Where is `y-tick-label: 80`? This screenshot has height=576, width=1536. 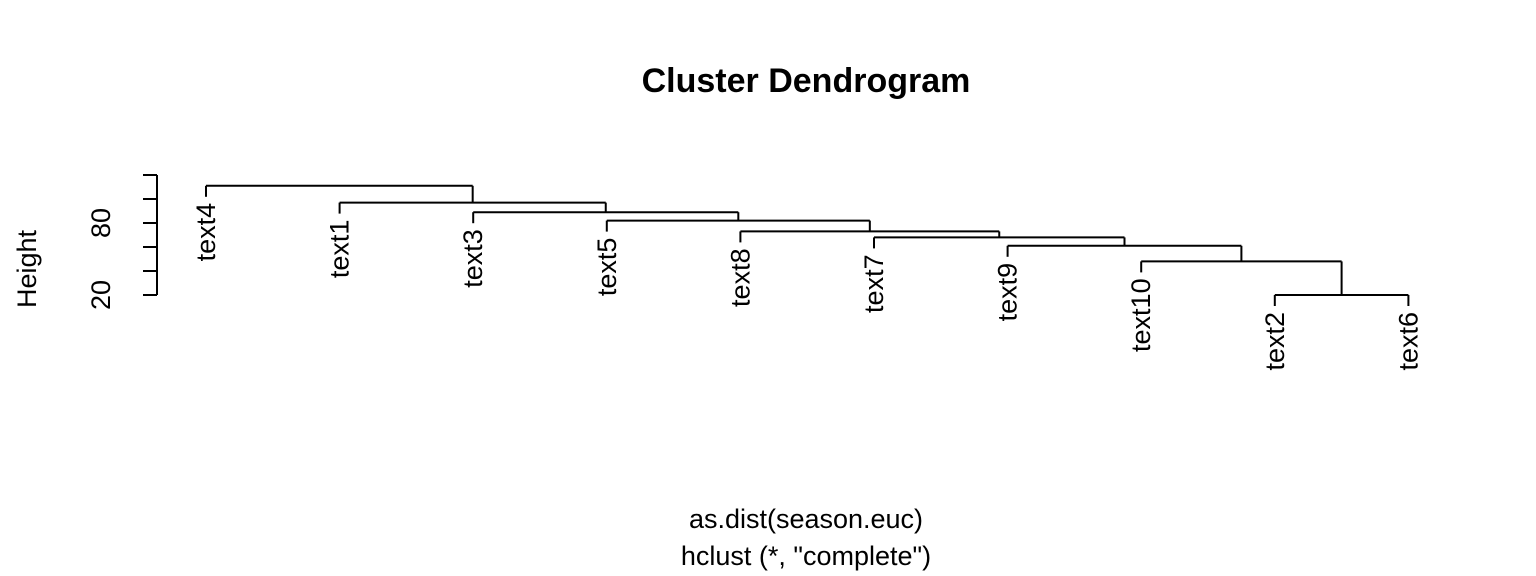 y-tick-label: 80 is located at coordinates (101, 223).